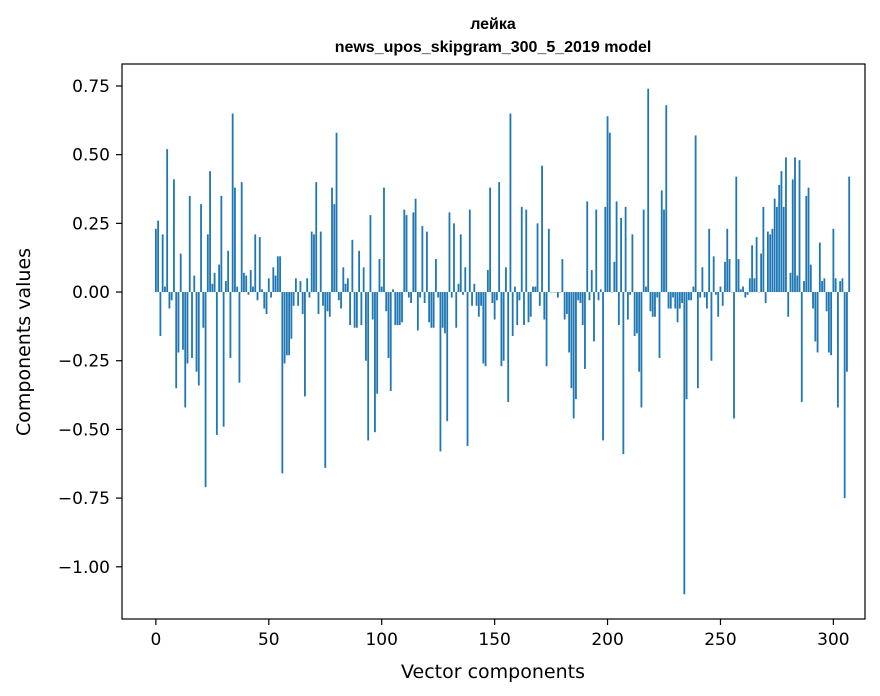 The width and height of the screenshot is (880, 696). What do you see at coordinates (84, 362) in the screenshot?
I see `y-tick-label: −0.25` at bounding box center [84, 362].